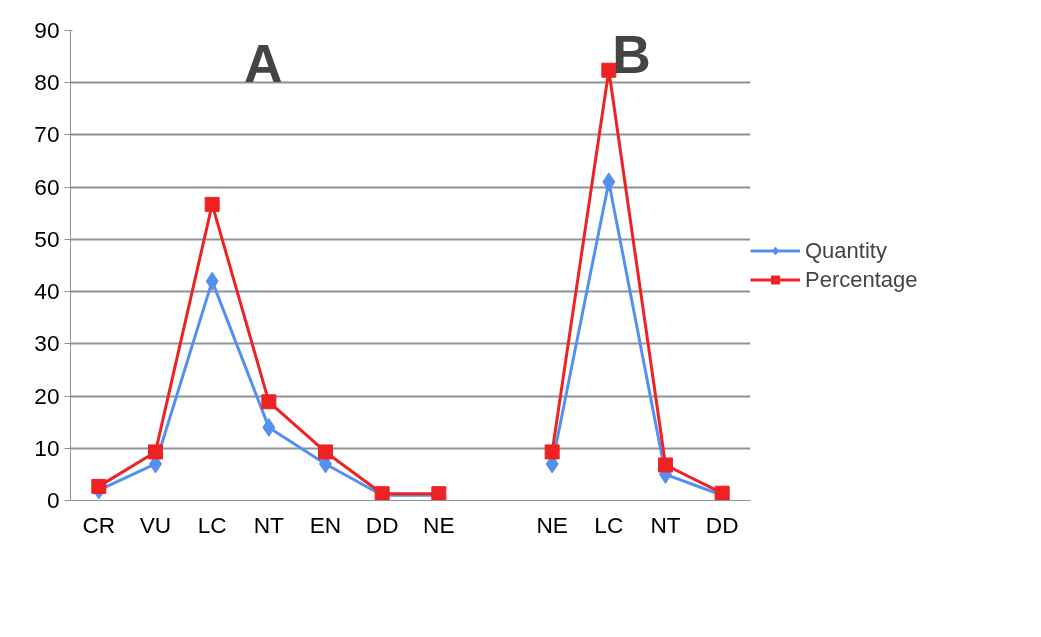 This screenshot has height=637, width=1041. I want to click on y-tick-label: 20, so click(47, 395).